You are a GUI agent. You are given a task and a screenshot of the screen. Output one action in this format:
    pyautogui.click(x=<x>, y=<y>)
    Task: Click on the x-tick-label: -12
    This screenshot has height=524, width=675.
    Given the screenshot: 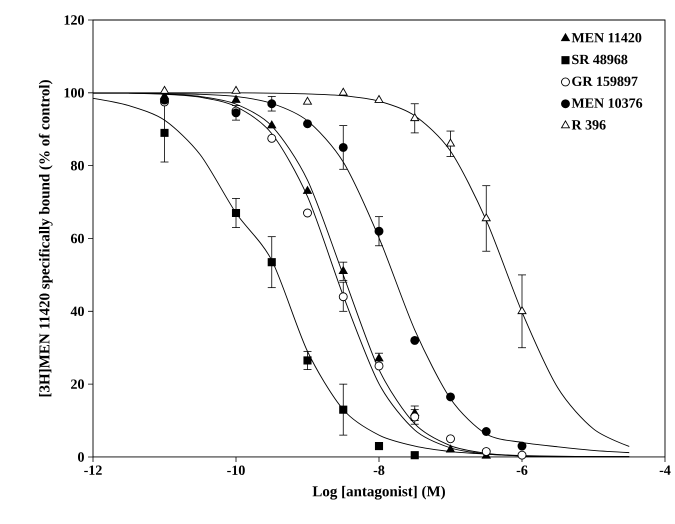 What is the action you would take?
    pyautogui.click(x=93, y=470)
    